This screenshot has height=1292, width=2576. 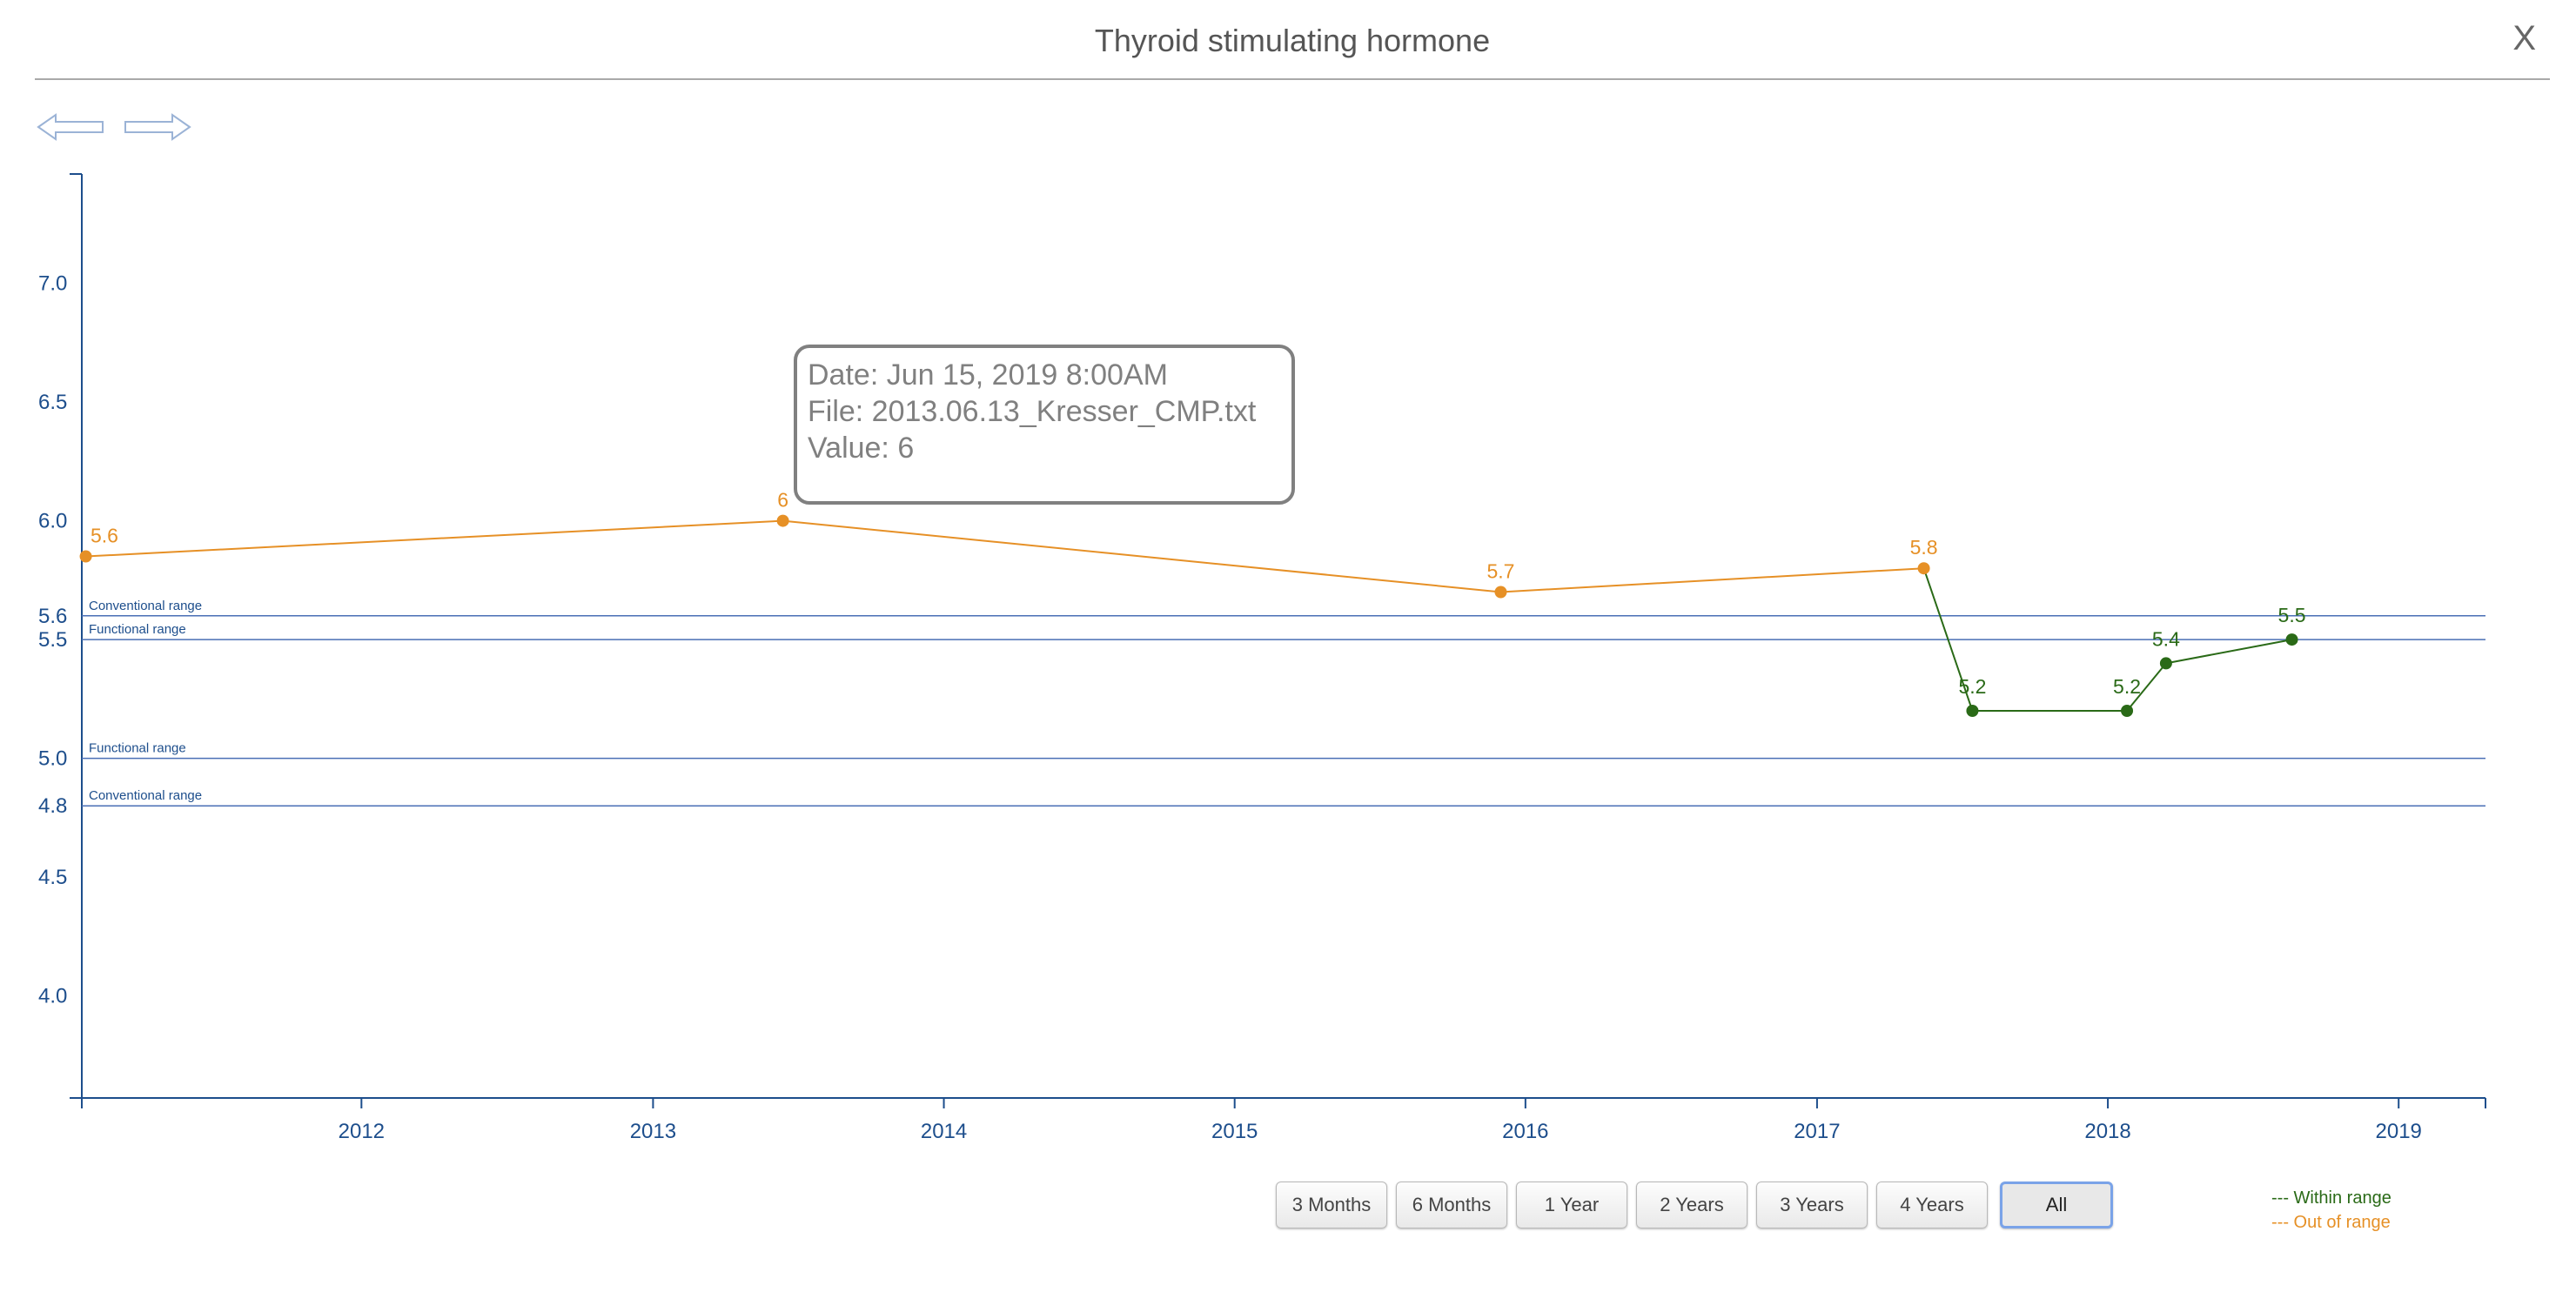 What do you see at coordinates (52, 806) in the screenshot?
I see `y-tick-label: 4.8` at bounding box center [52, 806].